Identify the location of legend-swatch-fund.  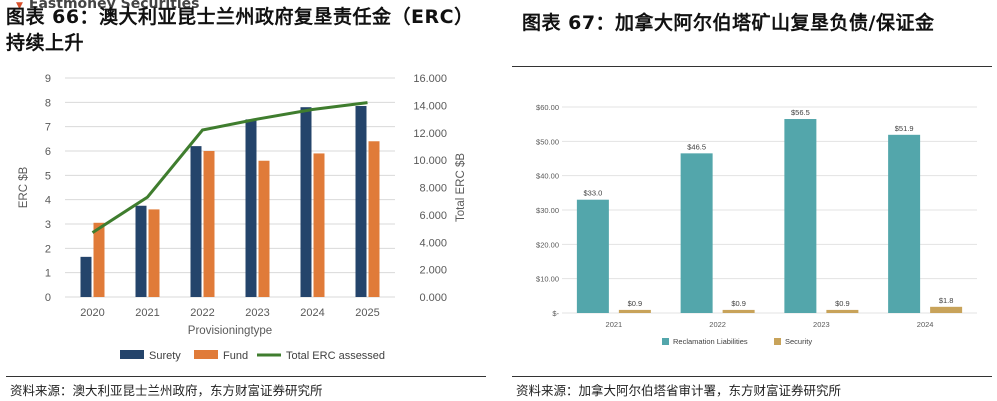
(206, 354).